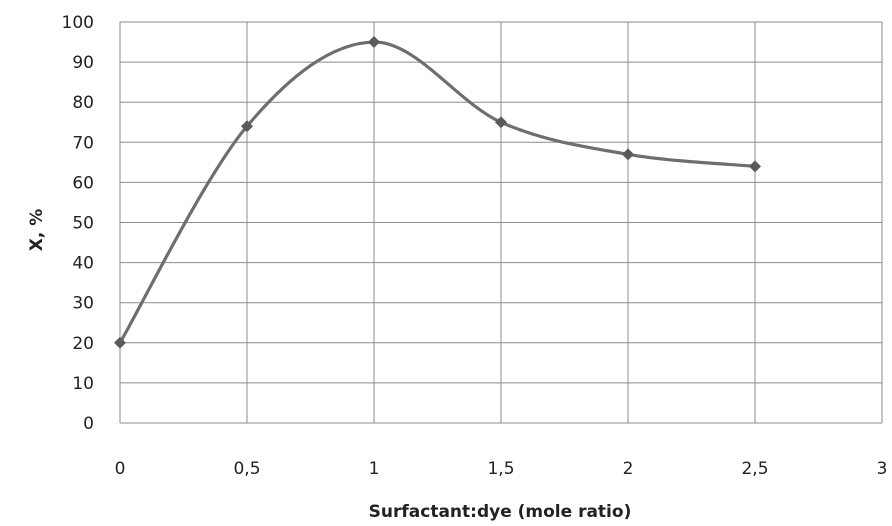 The image size is (892, 526). I want to click on x-tick-label: 0,5, so click(246, 469).